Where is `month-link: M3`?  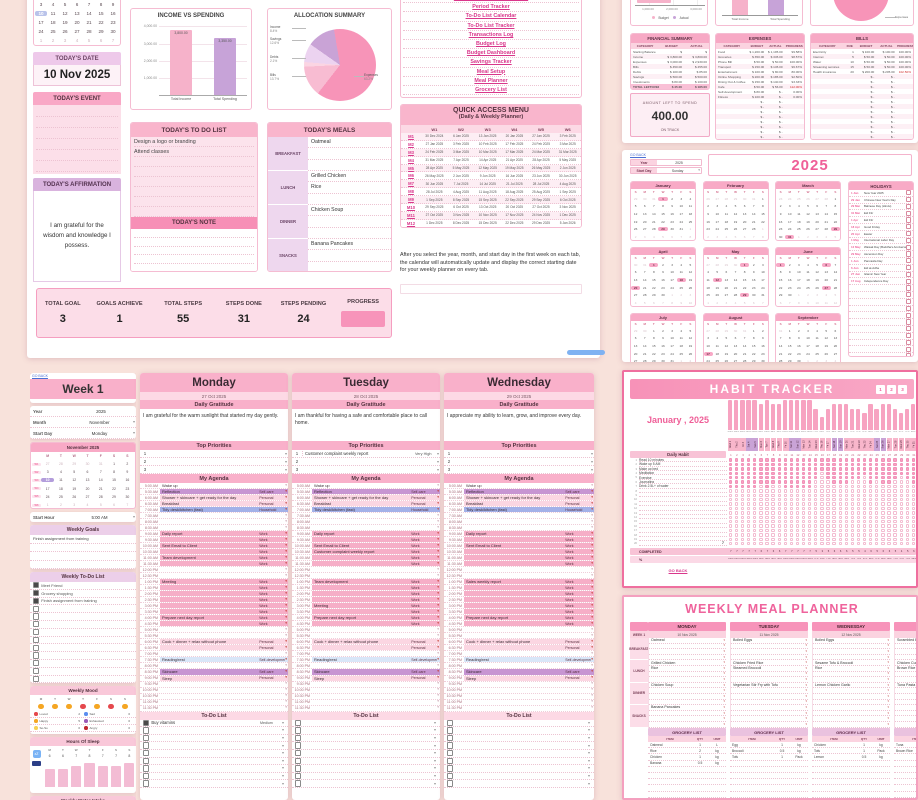 month-link: M3 is located at coordinates (411, 152).